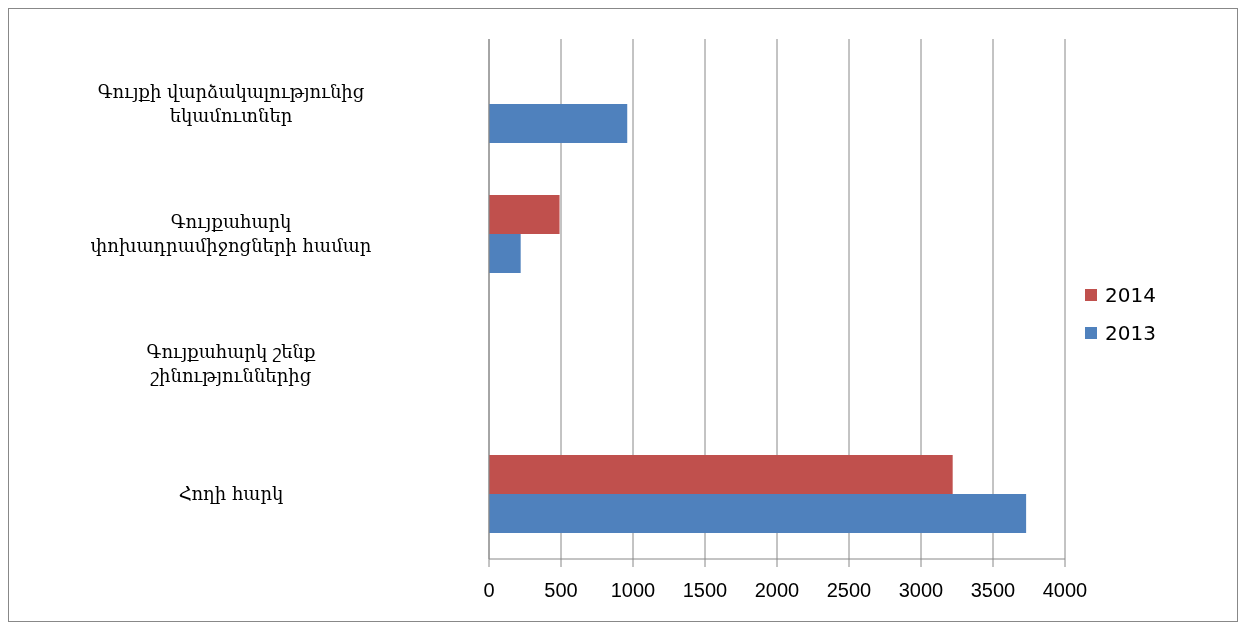 This screenshot has width=1248, height=632. I want to click on legend-label: 2013, so click(1130, 333).